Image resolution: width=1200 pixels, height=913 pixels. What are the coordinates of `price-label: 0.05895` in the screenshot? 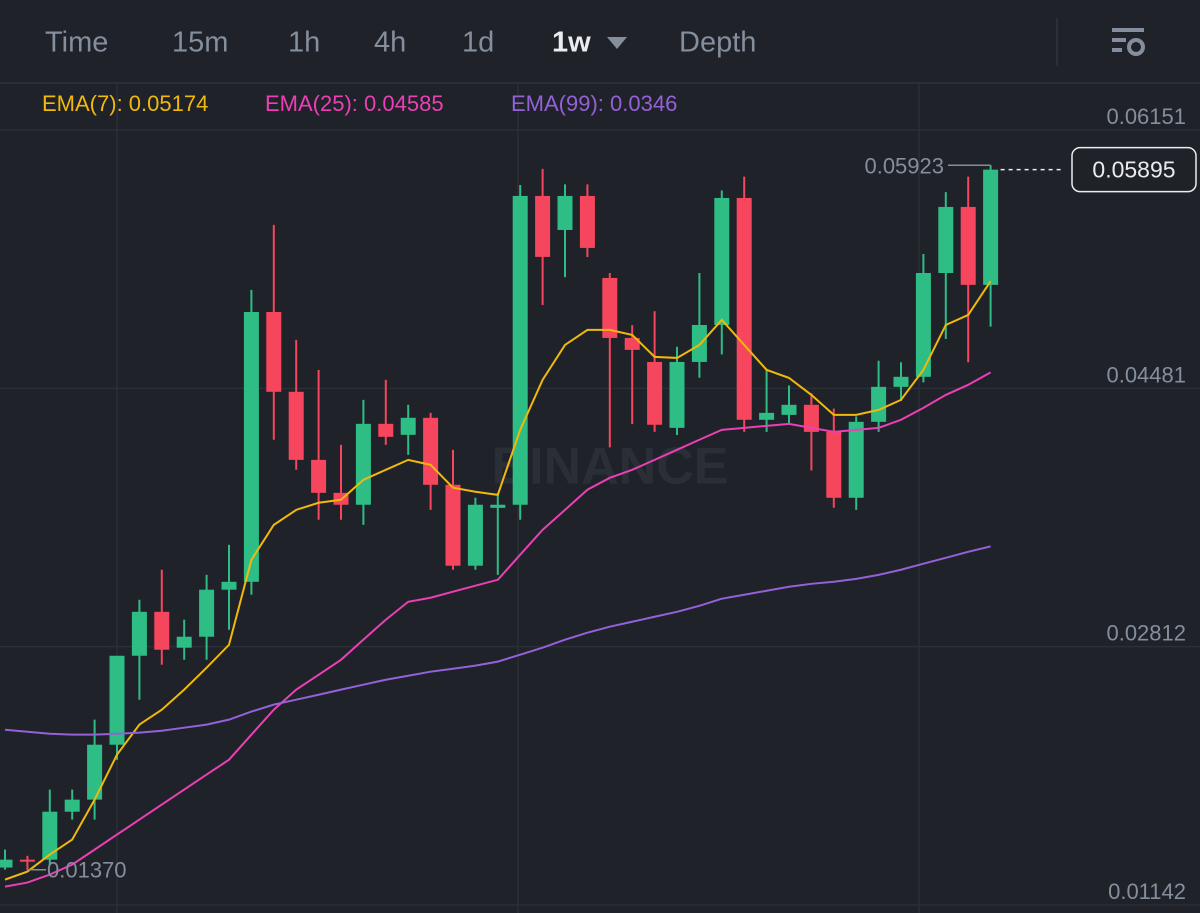 It's located at (1133, 170).